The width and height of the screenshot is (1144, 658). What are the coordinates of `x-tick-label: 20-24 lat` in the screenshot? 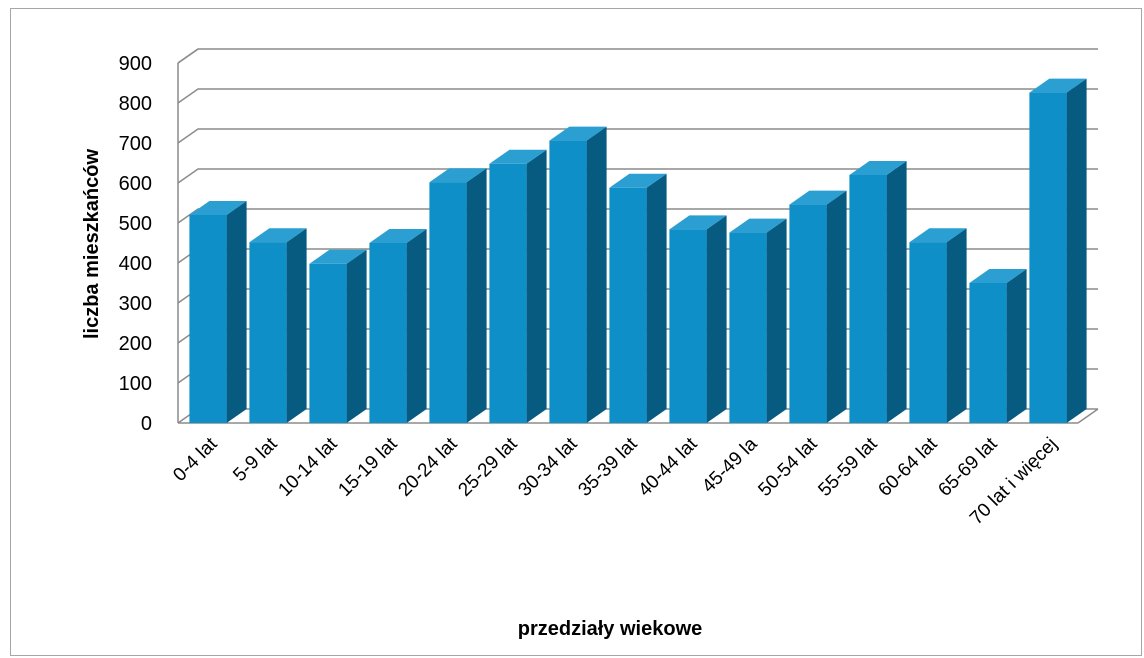 It's located at (428, 467).